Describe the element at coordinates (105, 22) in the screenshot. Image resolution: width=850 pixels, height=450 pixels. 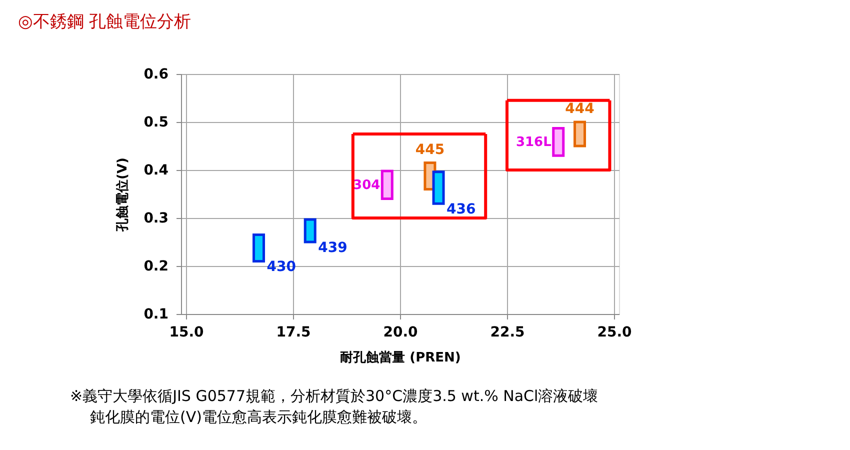
I see `chart-title: ◎不銹鋼 孔蝕電位分析` at that location.